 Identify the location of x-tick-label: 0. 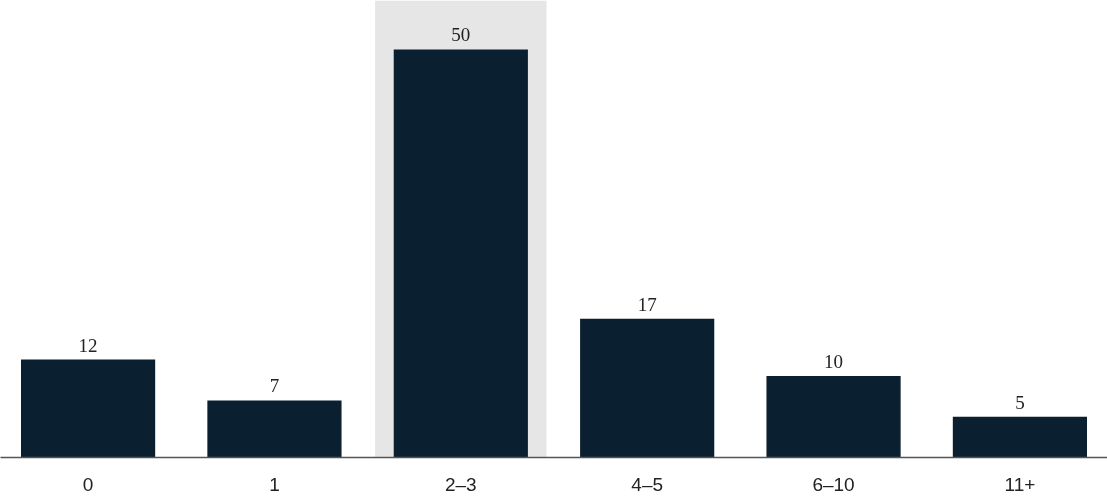
(88, 484).